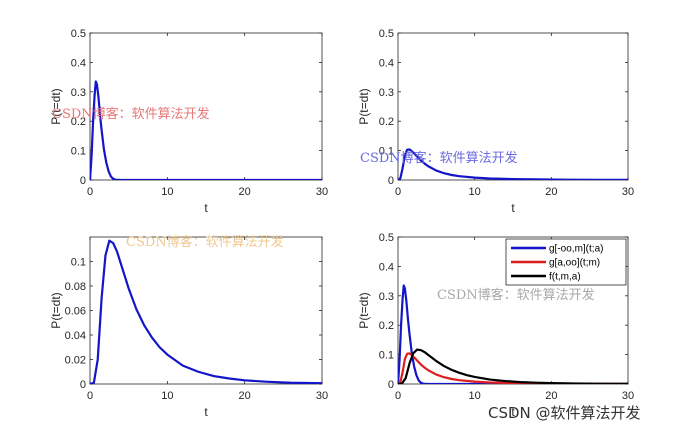 The width and height of the screenshot is (695, 432). Describe the element at coordinates (131, 114) in the screenshot. I see `watermark-1: CSDN博客：软件算法开发` at that location.